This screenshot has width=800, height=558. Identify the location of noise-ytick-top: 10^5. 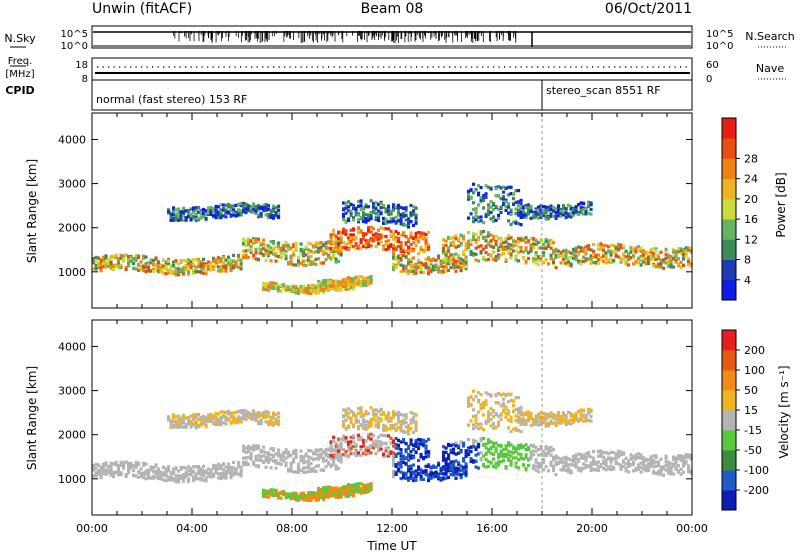
(74, 34).